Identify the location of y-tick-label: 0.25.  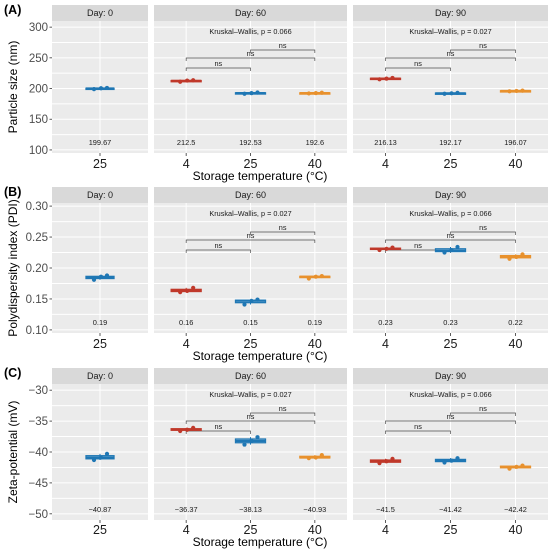
(37, 238).